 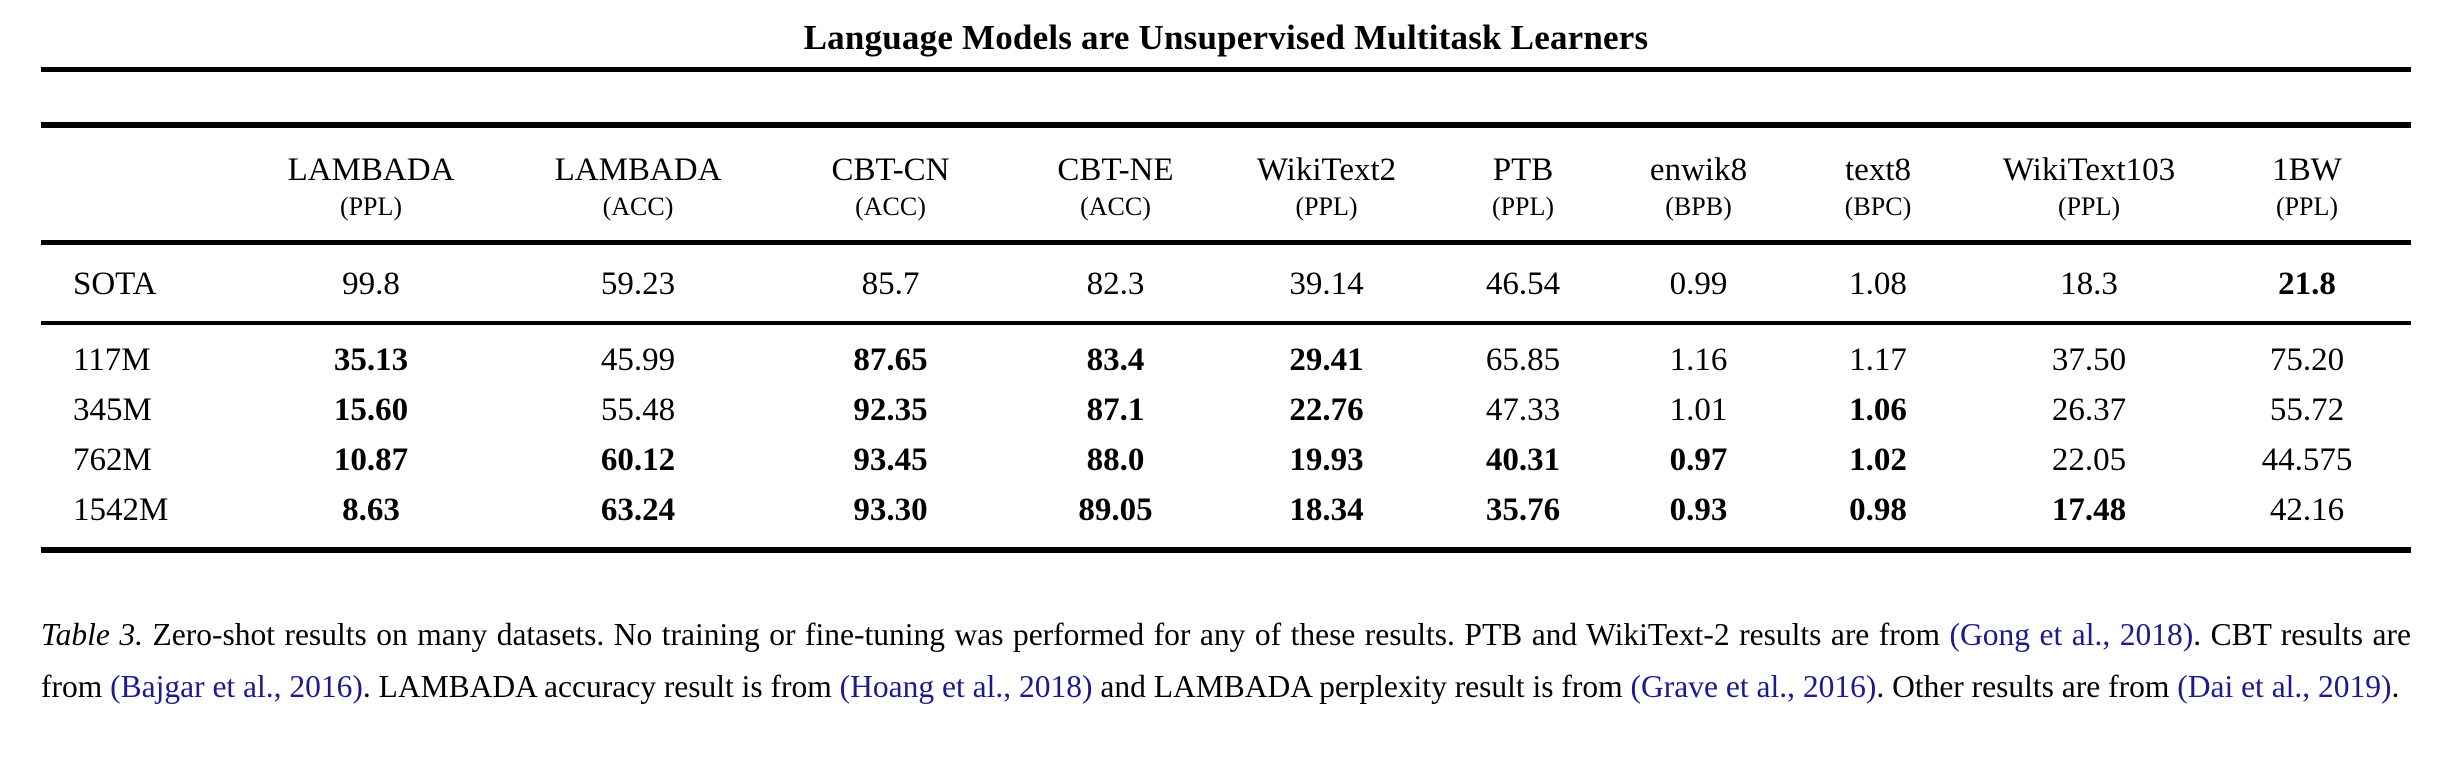 I want to click on row-label-1542m: 1542M, so click(x=121, y=510).